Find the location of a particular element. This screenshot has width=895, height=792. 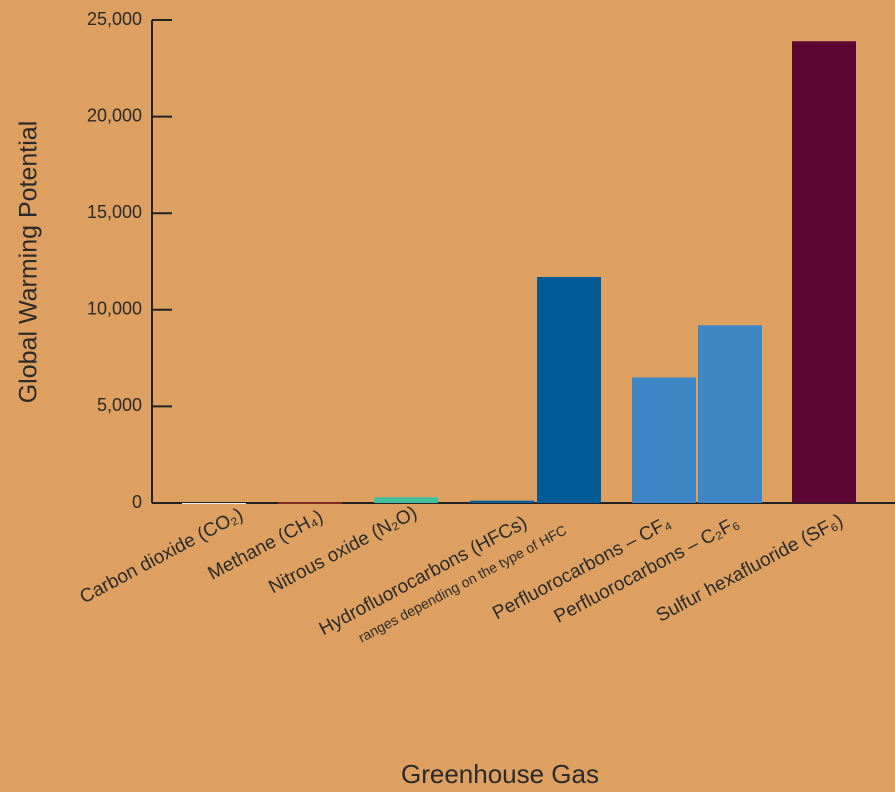

y-tick-label: 5,000 is located at coordinates (119, 405).